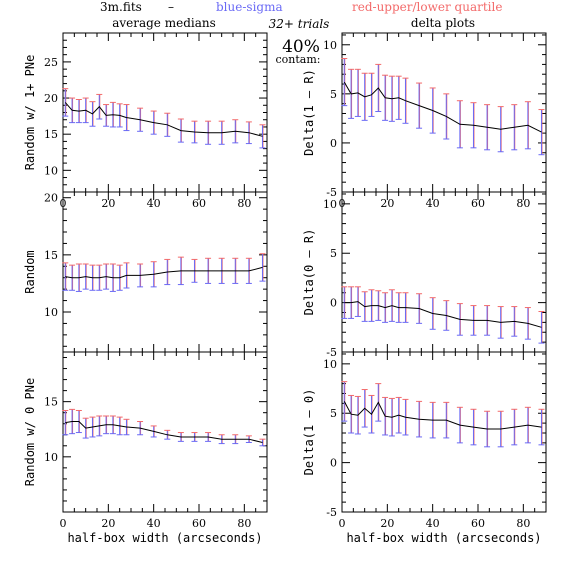 Image resolution: width=574 pixels, height=574 pixels. What do you see at coordinates (443, 23) in the screenshot?
I see `right-column-title: delta plots` at bounding box center [443, 23].